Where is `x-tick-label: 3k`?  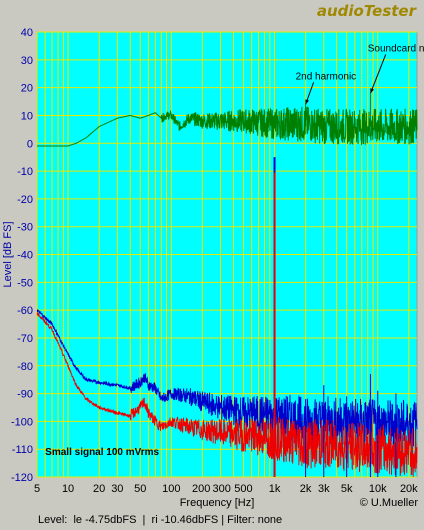 x-tick-label: 3k is located at coordinates (324, 489).